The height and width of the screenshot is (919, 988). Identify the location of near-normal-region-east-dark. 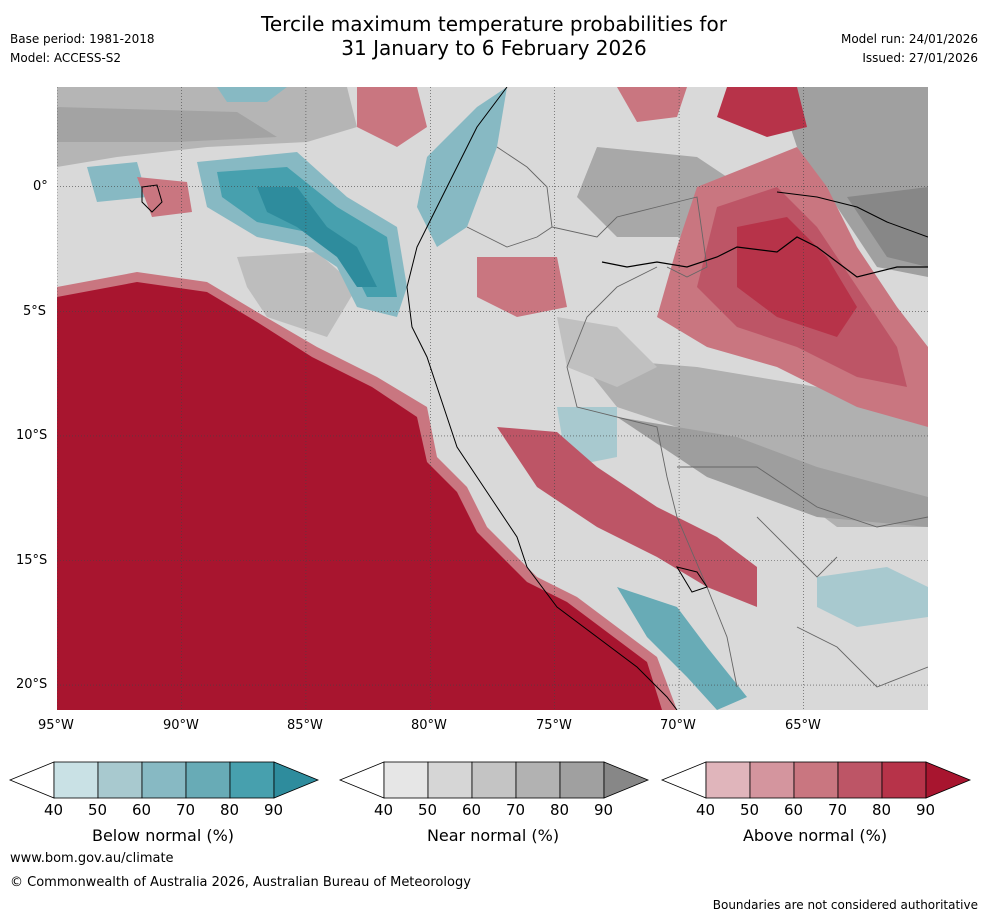
(772, 472).